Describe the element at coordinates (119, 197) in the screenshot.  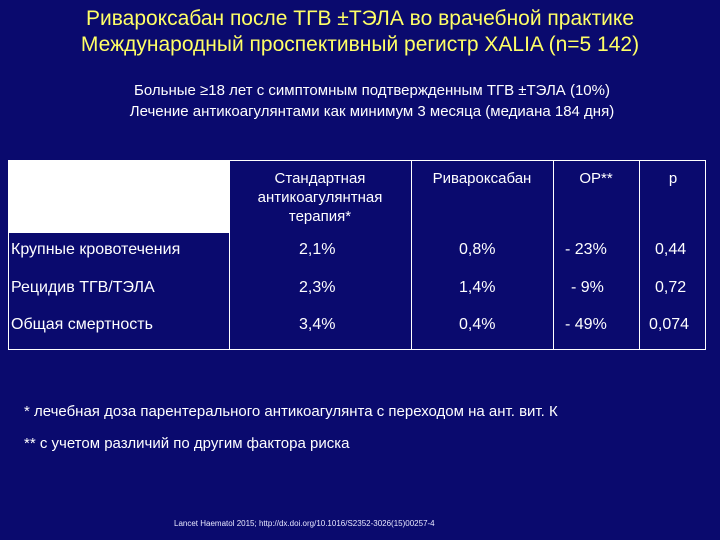
I see `table-header-empty-cell` at that location.